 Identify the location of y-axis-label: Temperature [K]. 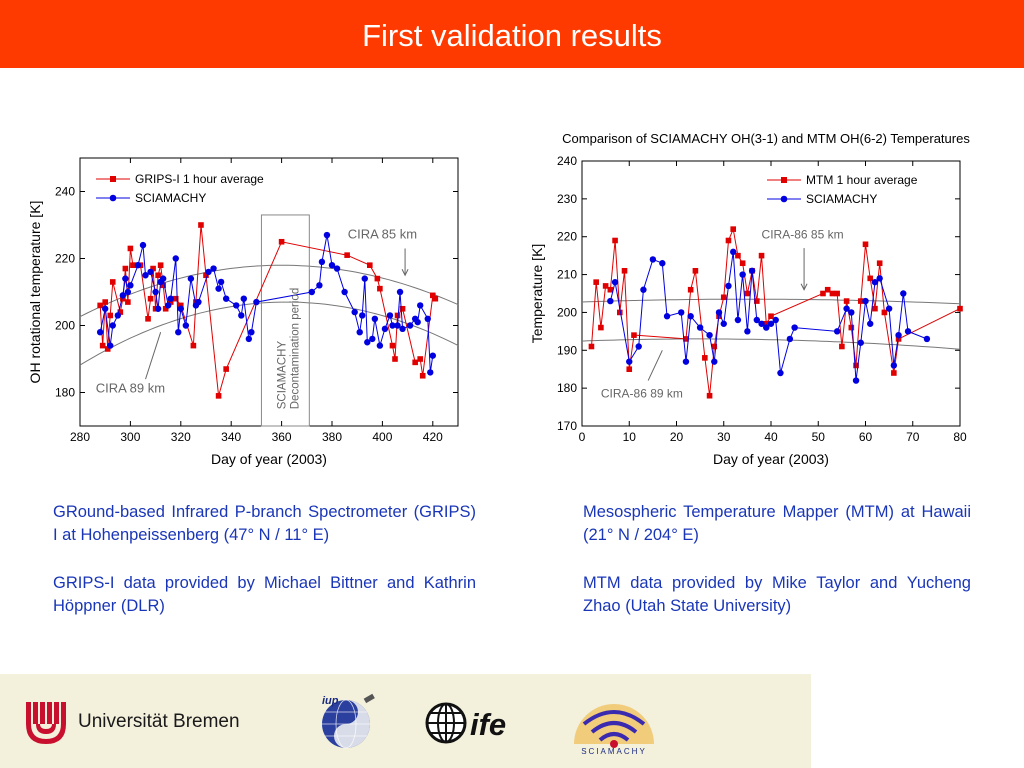
(537, 294).